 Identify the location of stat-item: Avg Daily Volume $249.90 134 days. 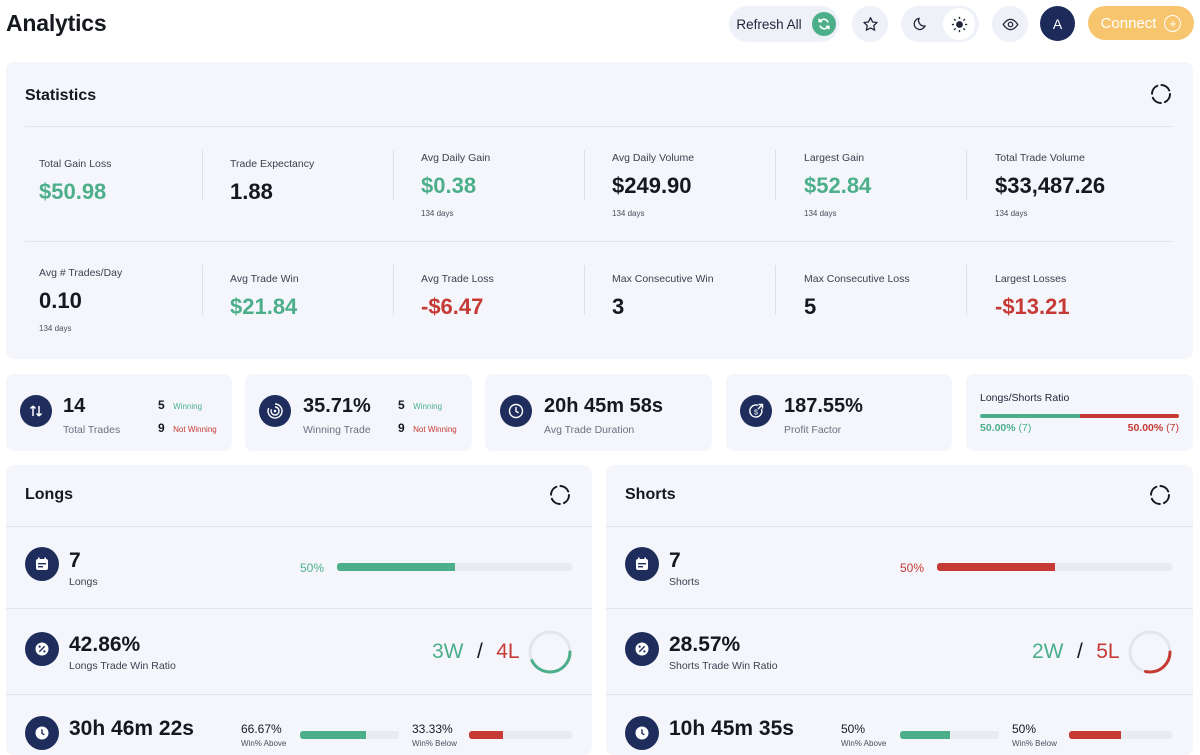
(653, 185).